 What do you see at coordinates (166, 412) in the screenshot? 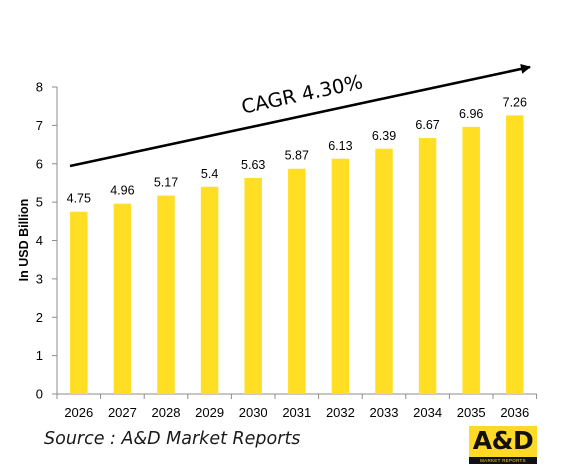
I see `x-tick-label-2028: 2028` at bounding box center [166, 412].